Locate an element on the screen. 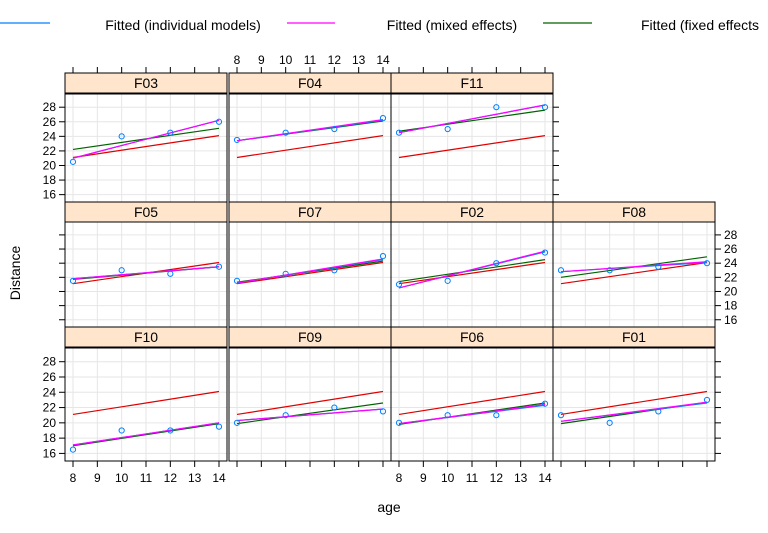  panel-f04: F04 is located at coordinates (310, 137).